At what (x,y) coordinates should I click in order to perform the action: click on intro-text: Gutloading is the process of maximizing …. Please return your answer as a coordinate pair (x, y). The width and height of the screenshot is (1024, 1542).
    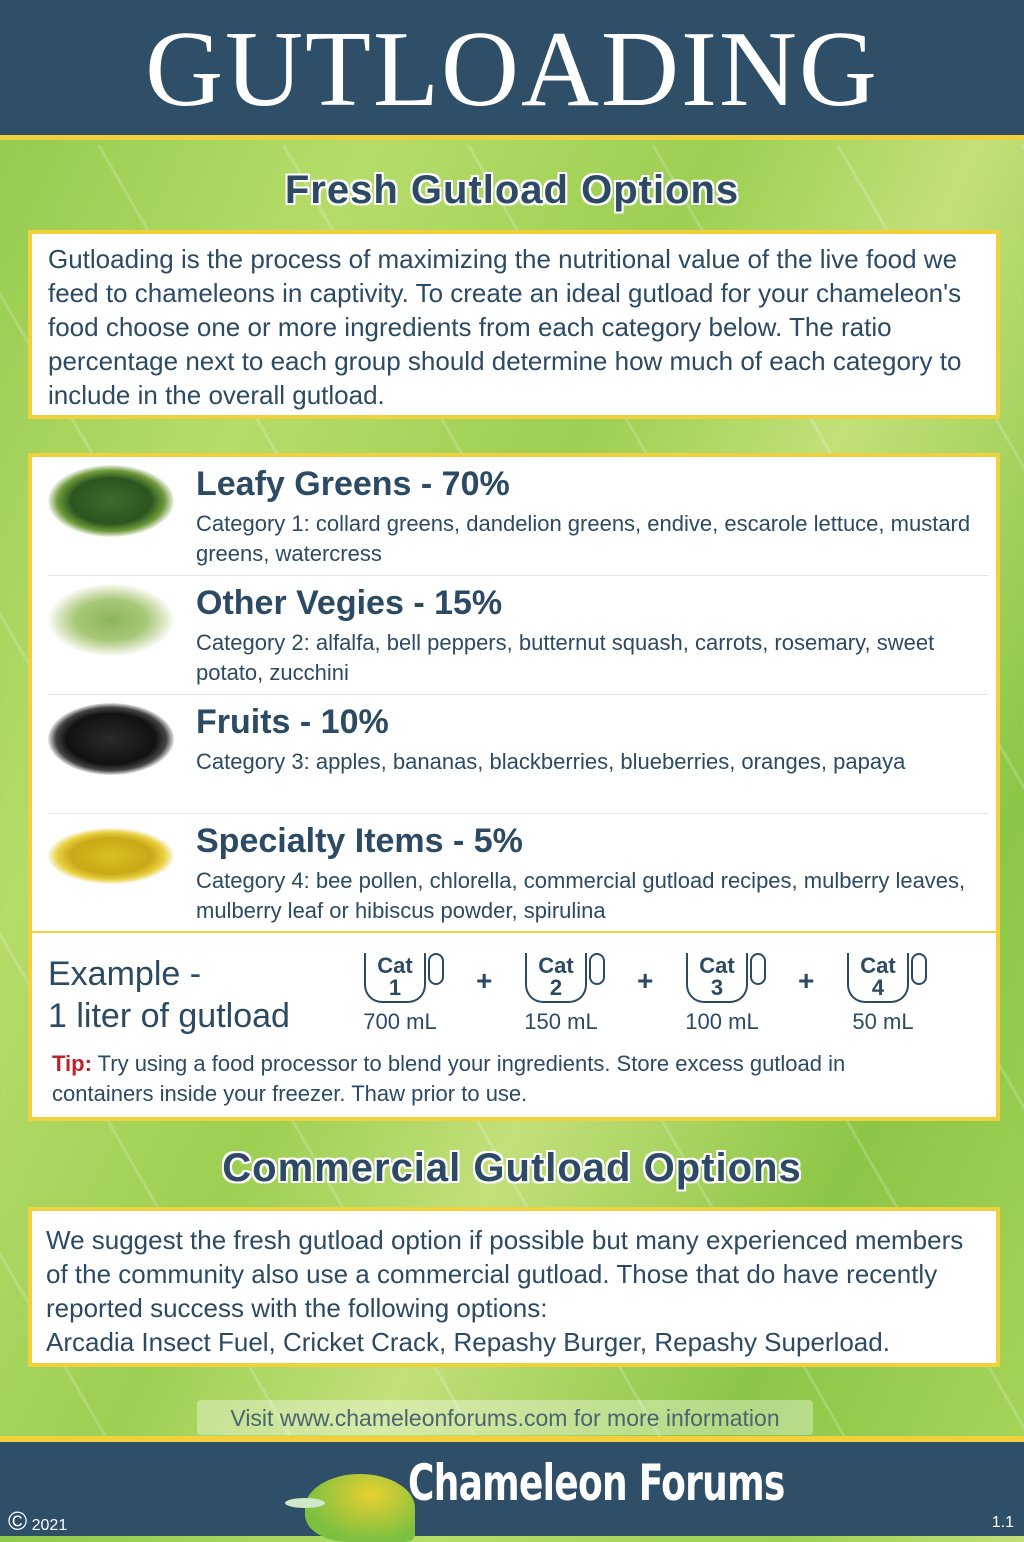
    Looking at the image, I should click on (505, 327).